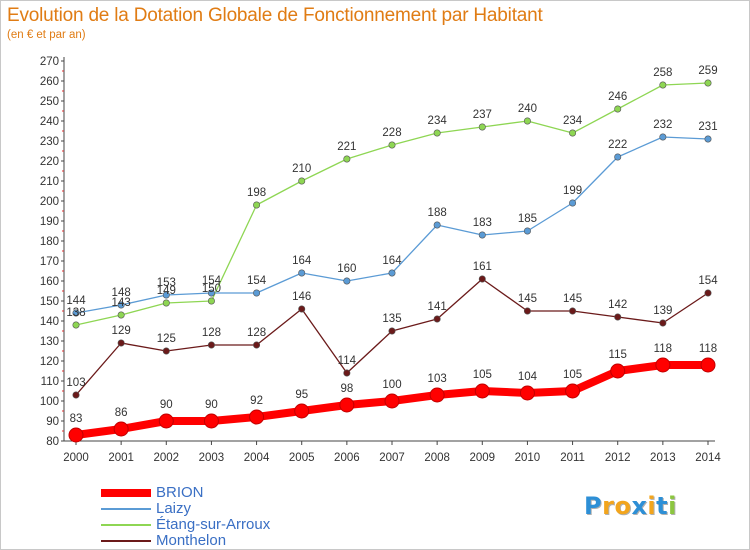 The image size is (750, 550). I want to click on x-tick-label: 2004, so click(257, 458).